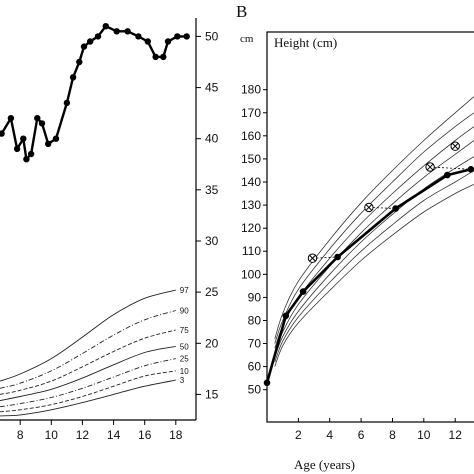 Image resolution: width=474 pixels, height=474 pixels. What do you see at coordinates (255, 367) in the screenshot?
I see `y-tick-label: 60` at bounding box center [255, 367].